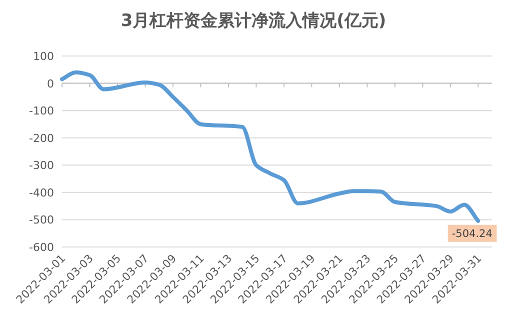 The image size is (507, 328). Describe the element at coordinates (41, 138) in the screenshot. I see `y-tick-label: -200` at that location.